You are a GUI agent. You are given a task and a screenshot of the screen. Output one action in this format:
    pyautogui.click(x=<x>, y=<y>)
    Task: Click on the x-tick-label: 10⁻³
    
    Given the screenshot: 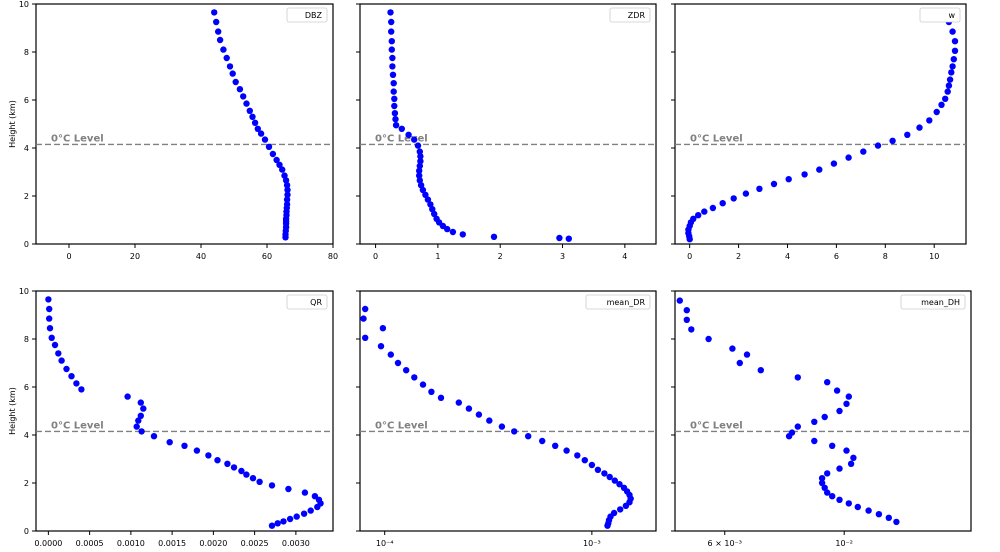 What is the action you would take?
    pyautogui.click(x=592, y=543)
    